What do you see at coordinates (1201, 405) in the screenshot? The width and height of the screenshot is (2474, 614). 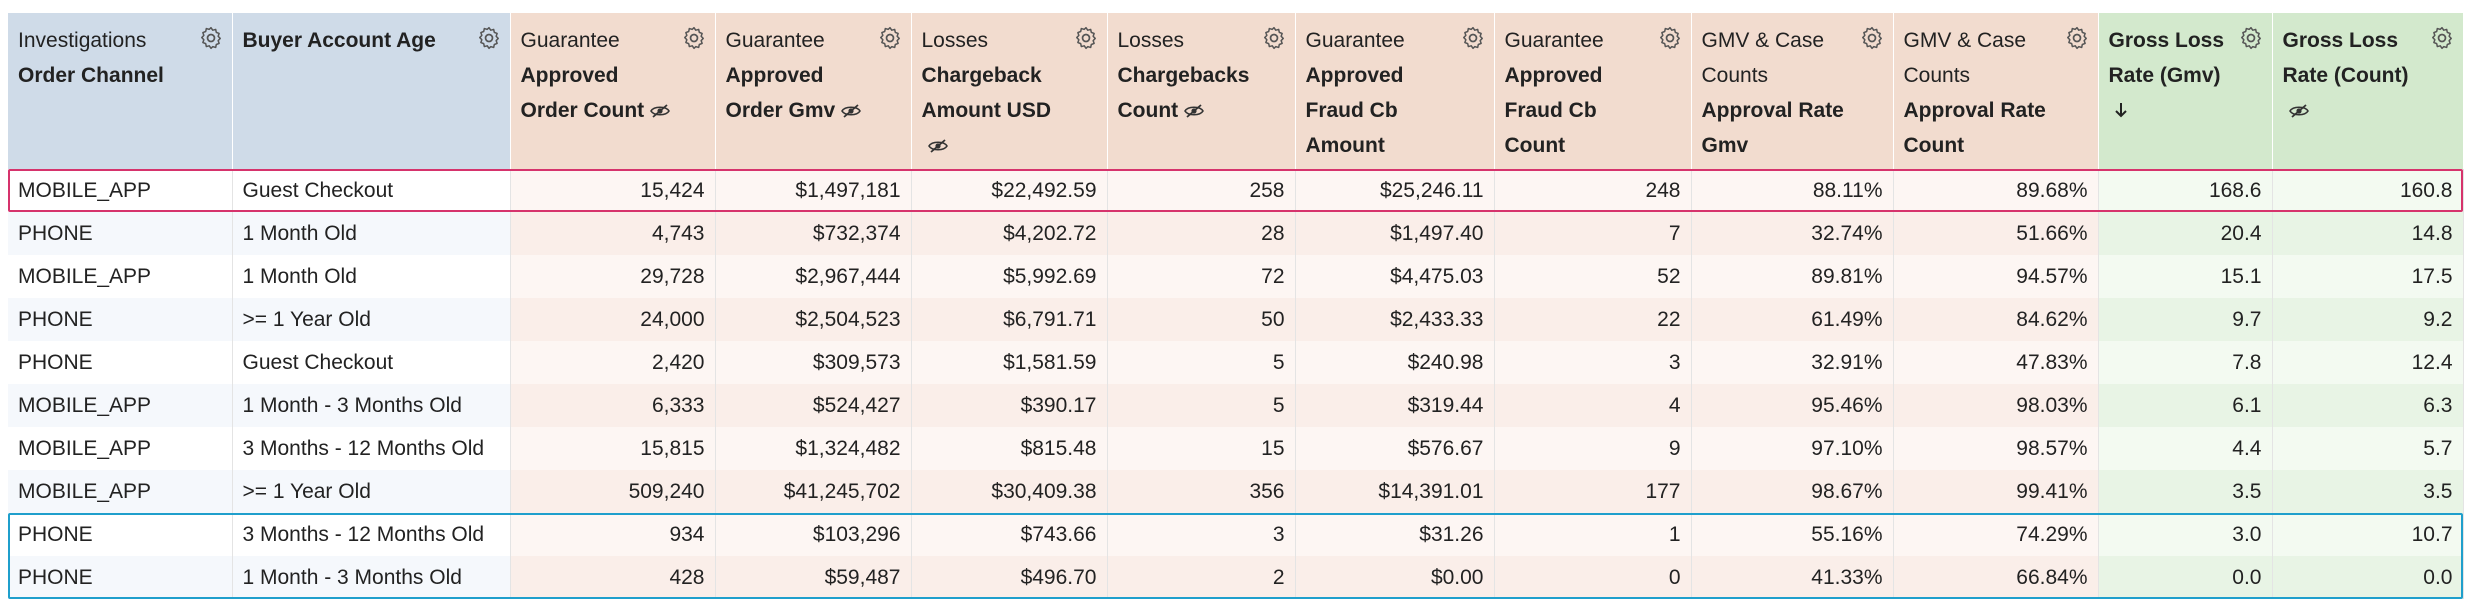 I see `cell: 5` at bounding box center [1201, 405].